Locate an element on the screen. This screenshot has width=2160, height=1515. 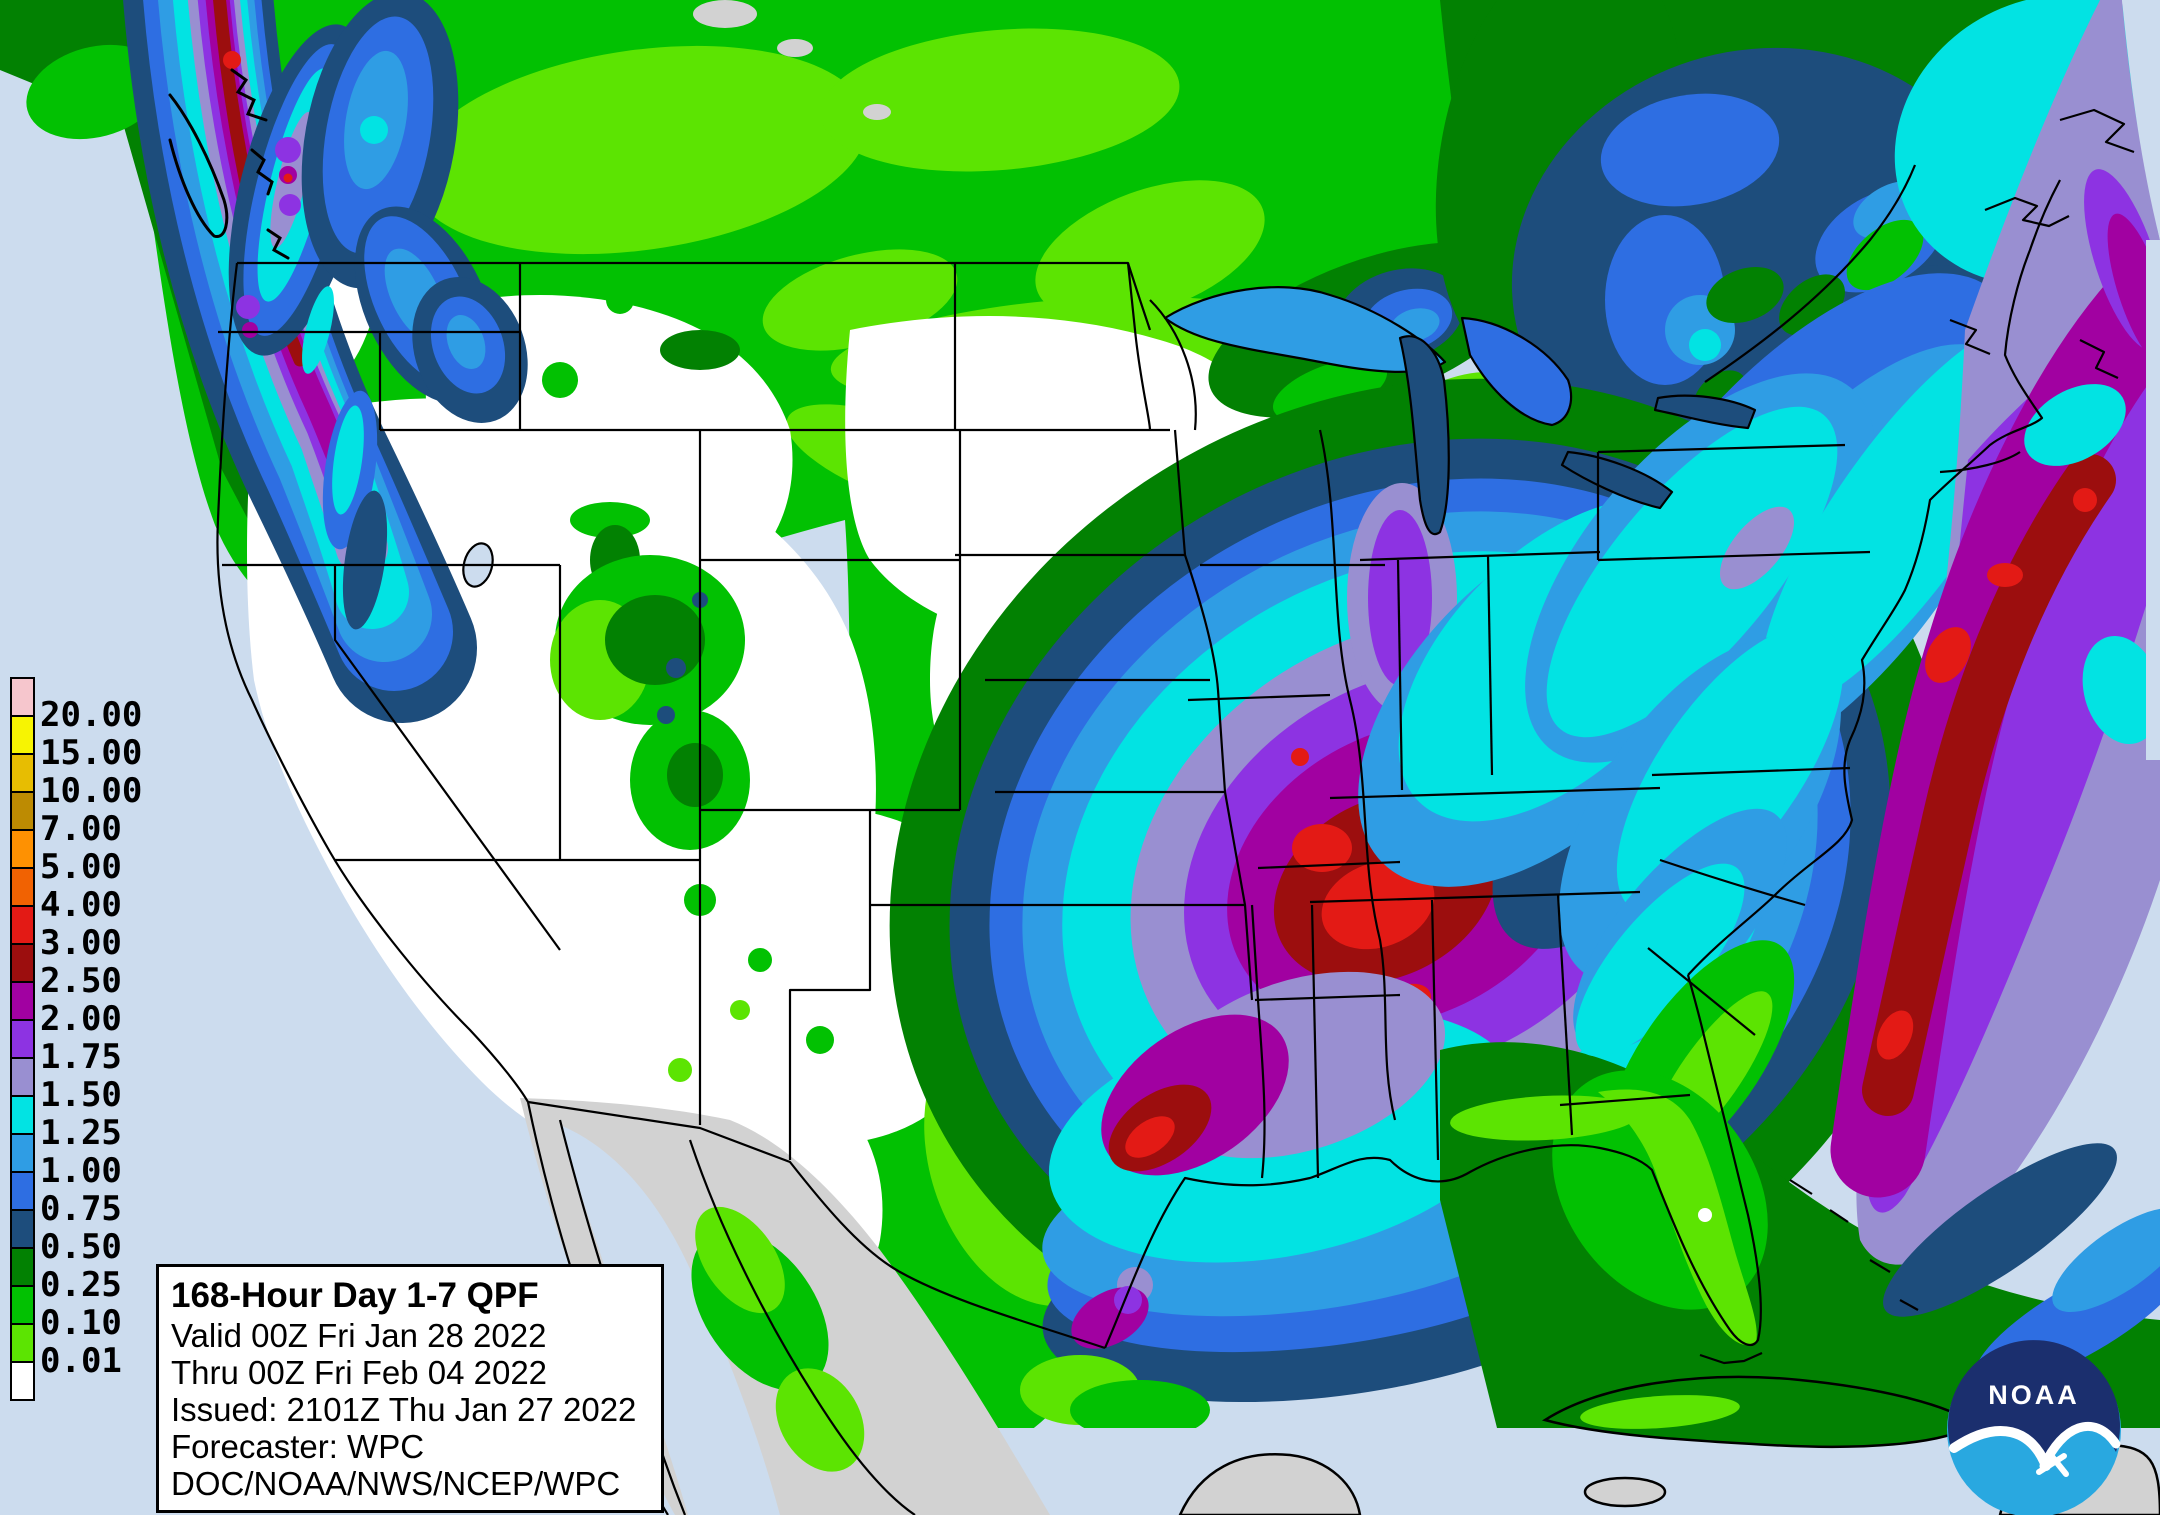
legend-label: 0.75 is located at coordinates (81, 1209).